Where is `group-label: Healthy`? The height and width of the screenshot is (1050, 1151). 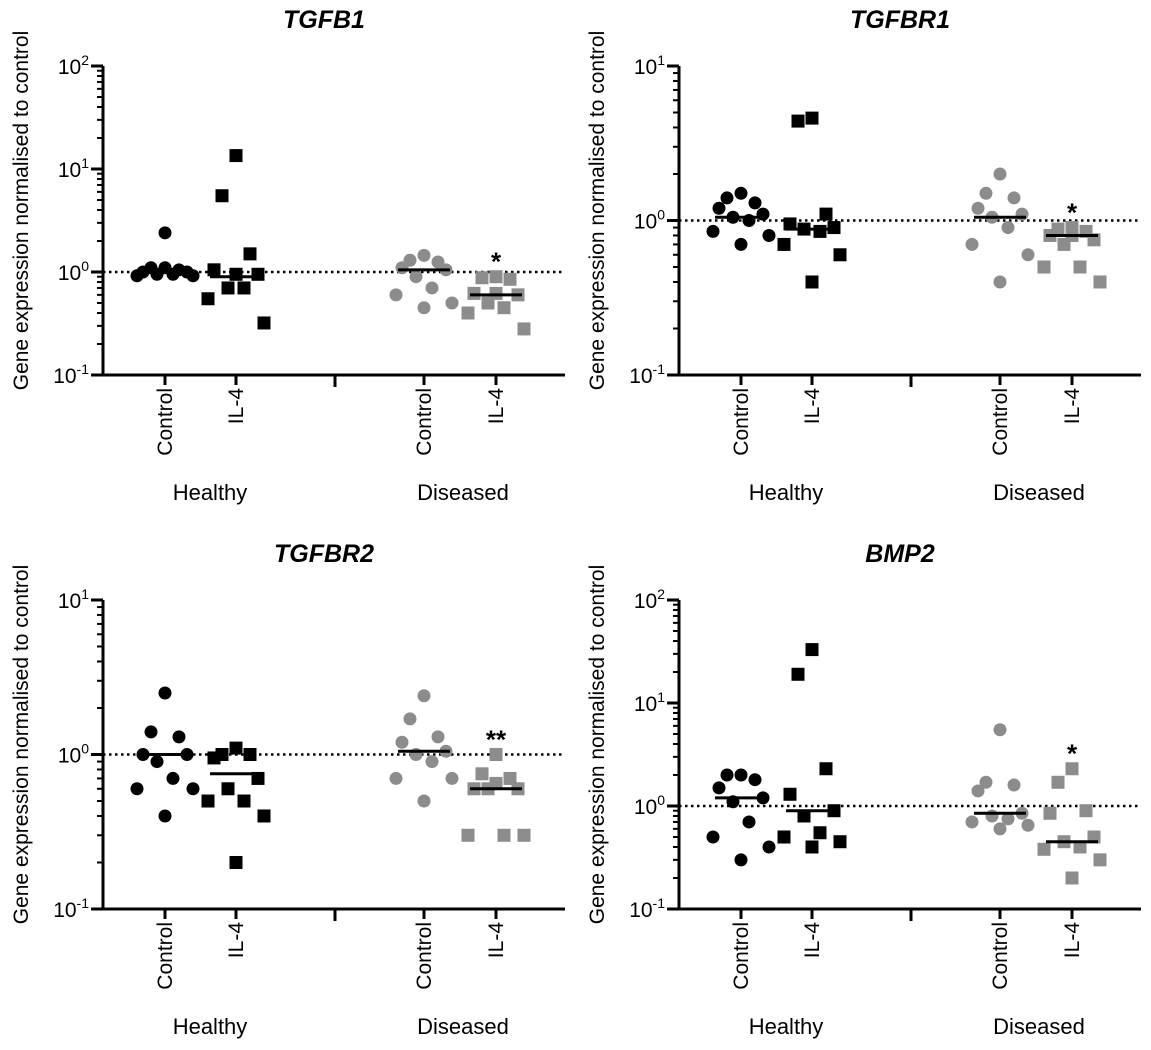 group-label: Healthy is located at coordinates (210, 1026).